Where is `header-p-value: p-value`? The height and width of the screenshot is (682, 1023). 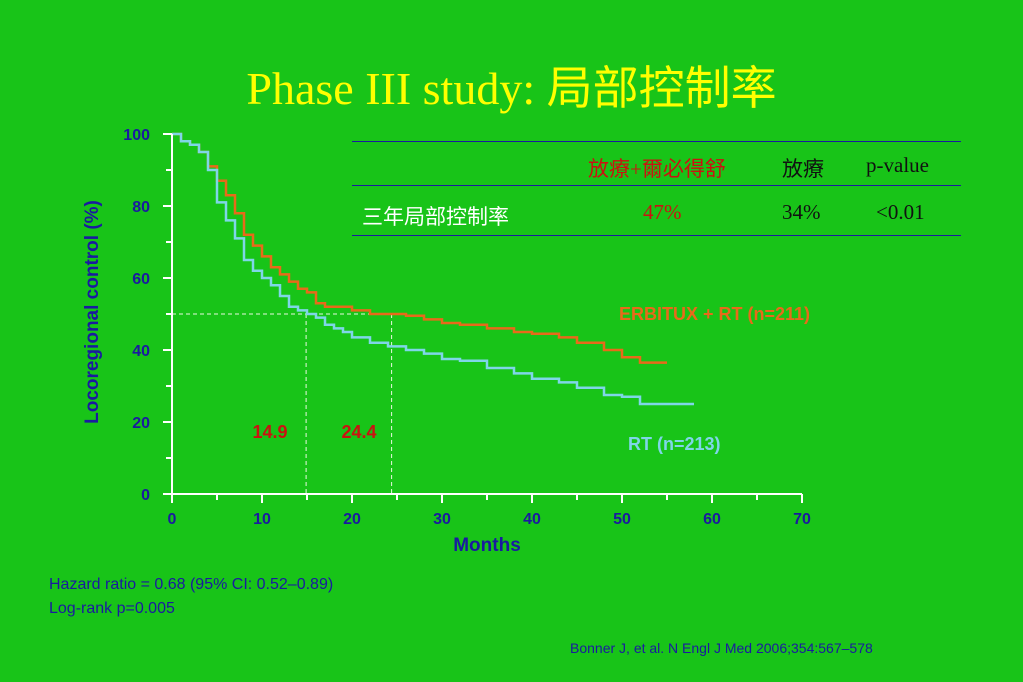 header-p-value: p-value is located at coordinates (897, 165).